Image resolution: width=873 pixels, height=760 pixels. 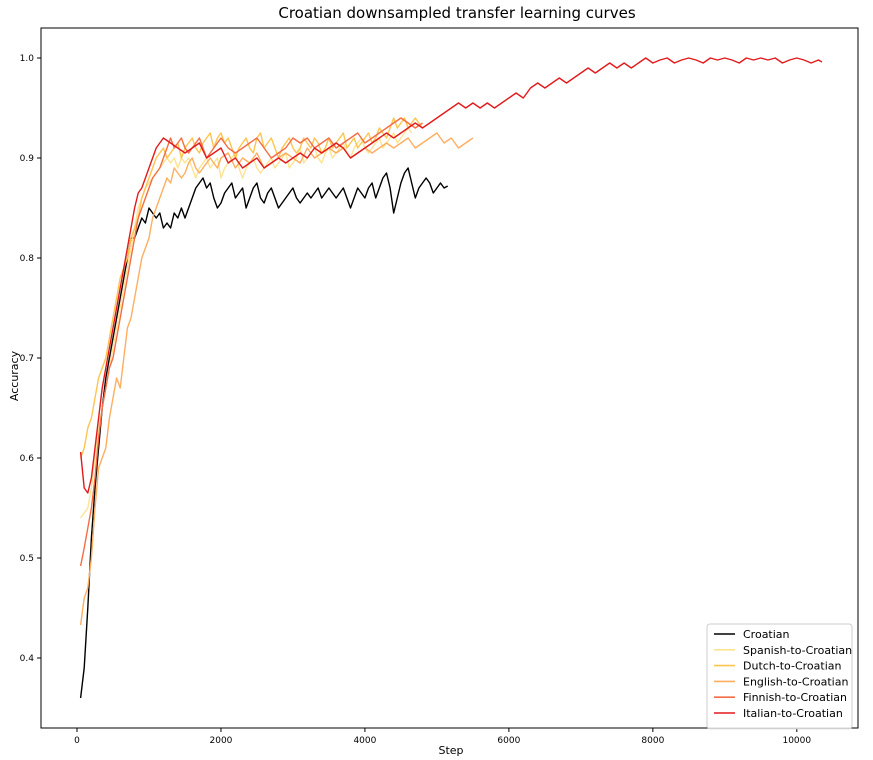 I want to click on x-tick-label: 6000, so click(x=508, y=741).